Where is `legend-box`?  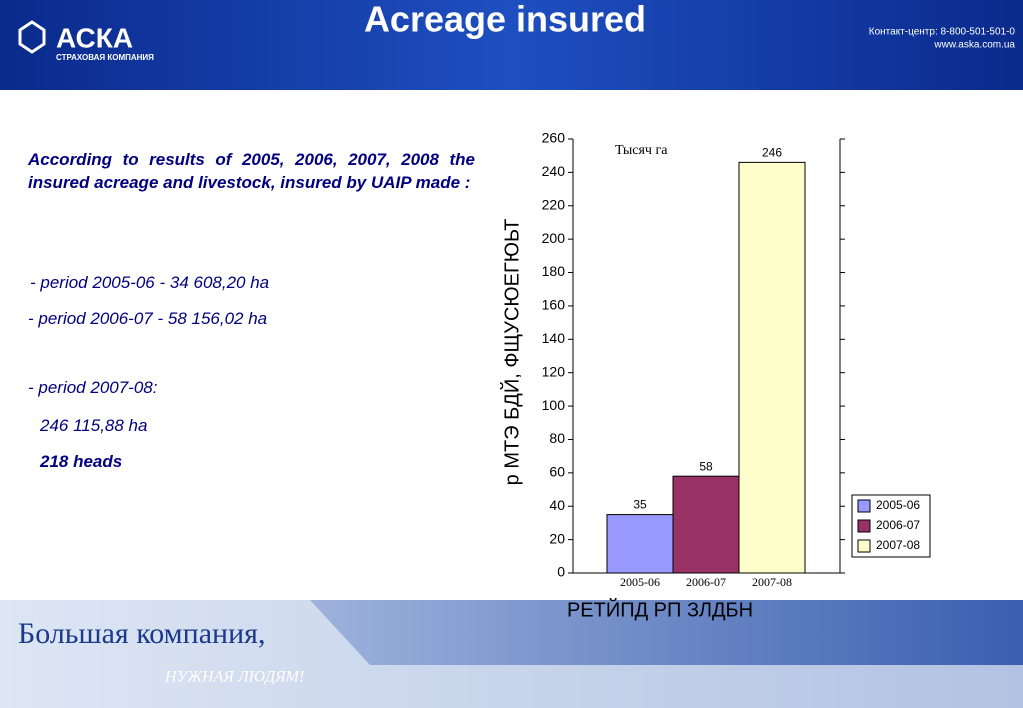
legend-box is located at coordinates (891, 526).